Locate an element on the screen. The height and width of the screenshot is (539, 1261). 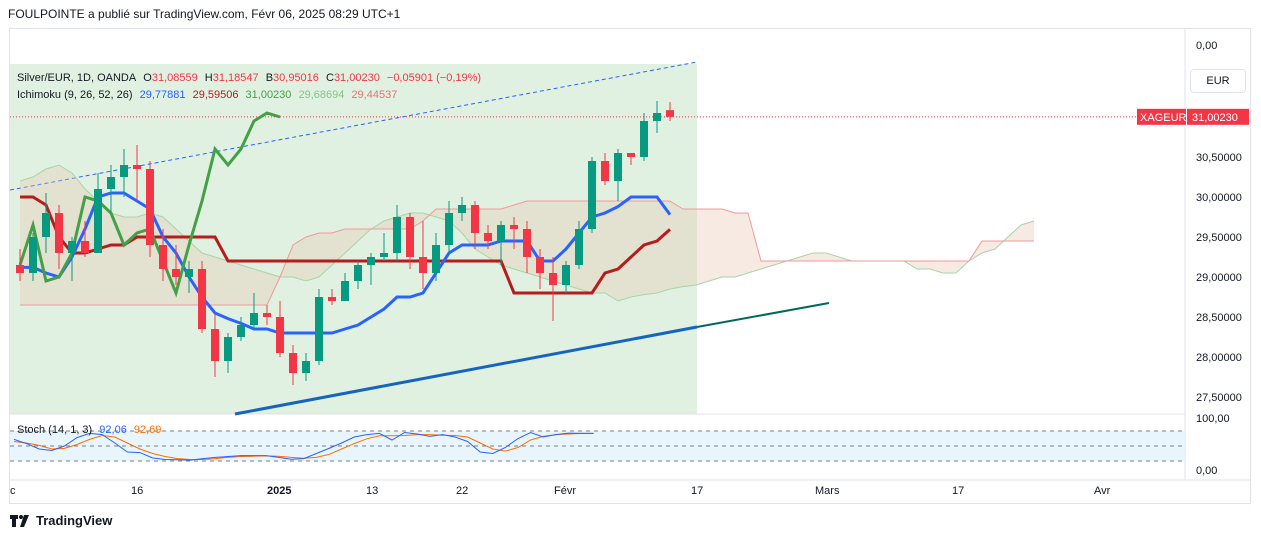
currency-button: EUR is located at coordinates (1218, 81).